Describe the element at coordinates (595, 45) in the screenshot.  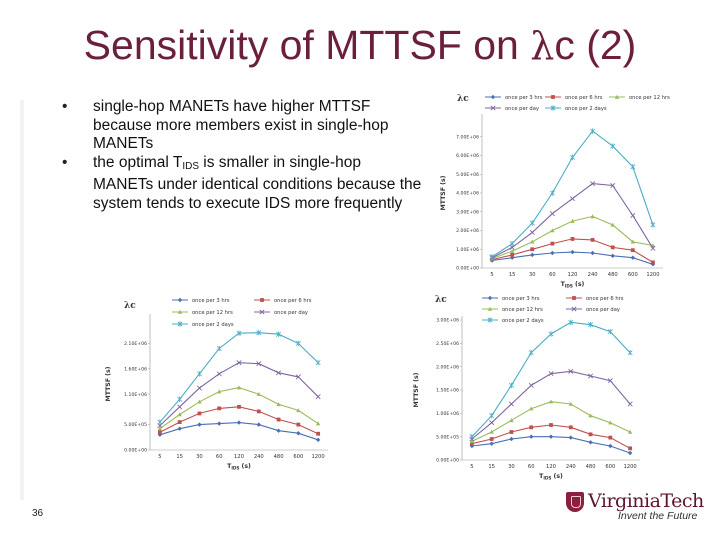
I see `title-suffix: c (2)` at that location.